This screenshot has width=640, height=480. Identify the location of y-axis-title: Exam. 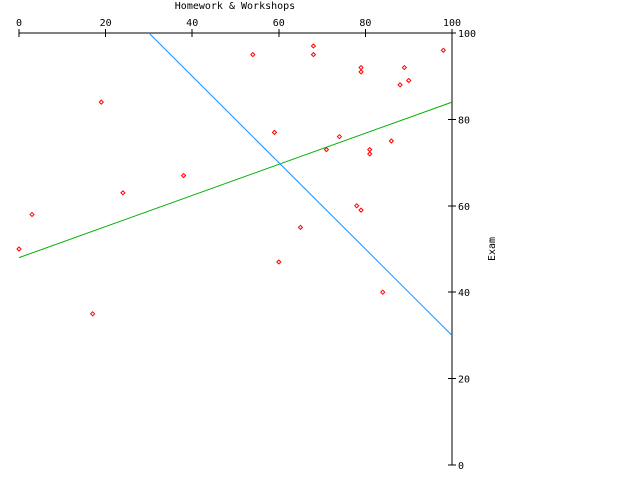
(492, 249).